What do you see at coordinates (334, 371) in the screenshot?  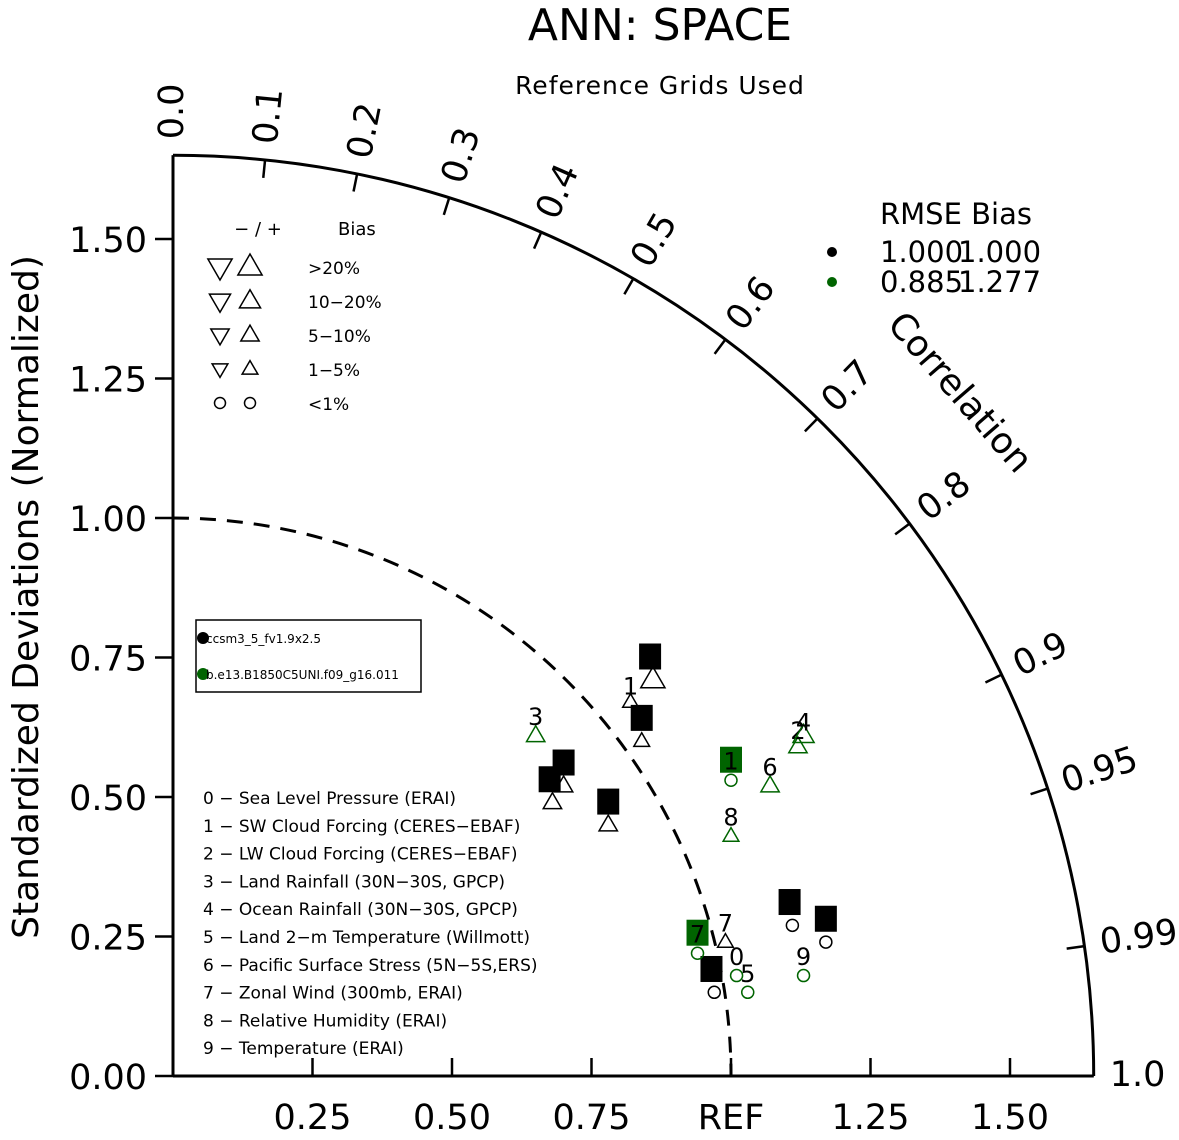 I see `bias-legend-label: 1−5%` at bounding box center [334, 371].